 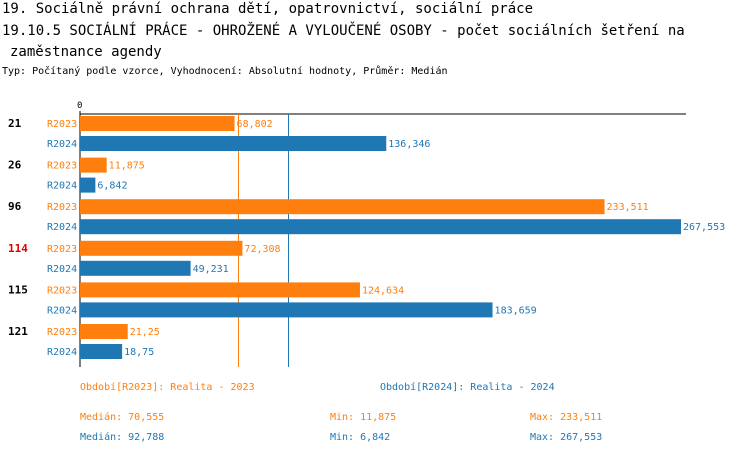 I want to click on category-label: 114, so click(x=18, y=248).